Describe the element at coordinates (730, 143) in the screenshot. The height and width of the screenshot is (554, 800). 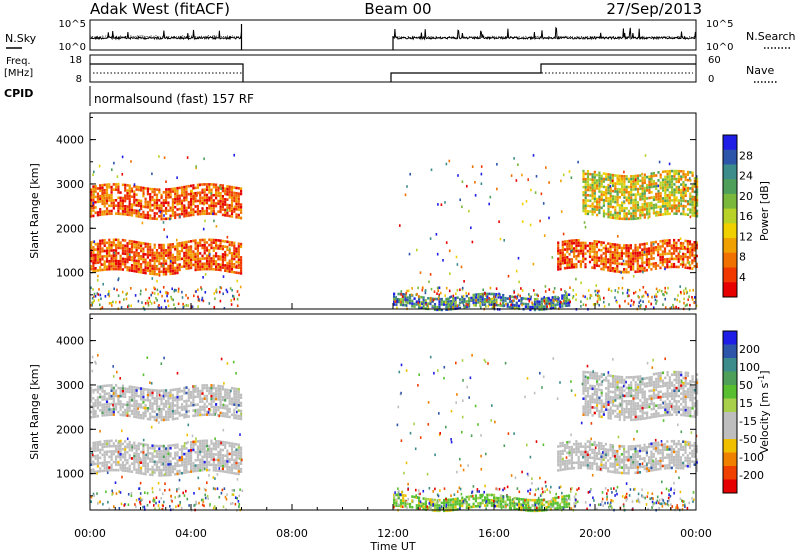
I see `colorbar-segment` at that location.